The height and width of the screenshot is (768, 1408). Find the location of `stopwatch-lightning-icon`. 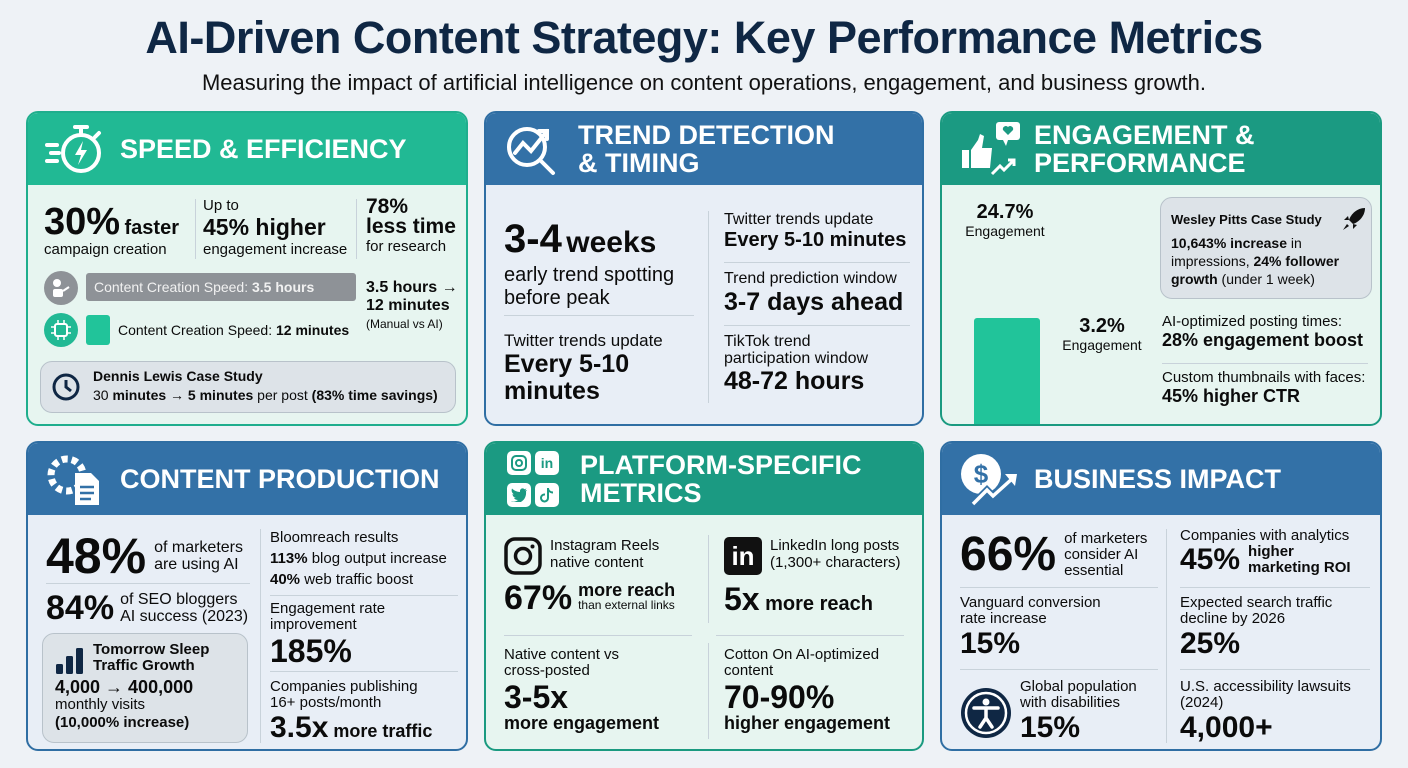

stopwatch-lightning-icon is located at coordinates (75, 149).